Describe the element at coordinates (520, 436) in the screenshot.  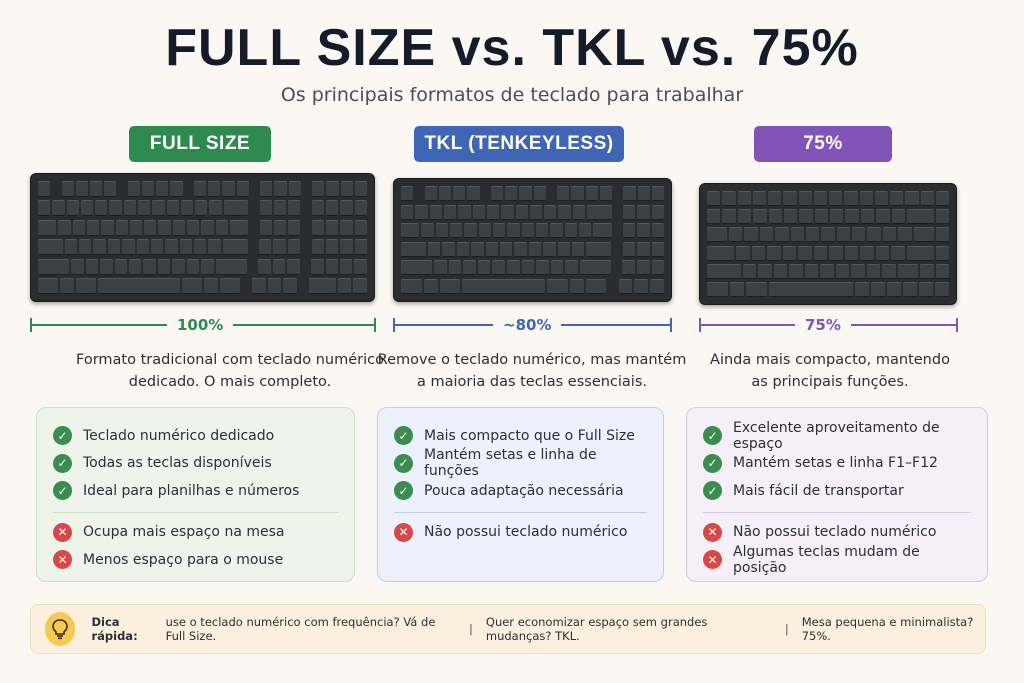
I see `list-item: ✓ Mais compacto que o Full Size` at that location.